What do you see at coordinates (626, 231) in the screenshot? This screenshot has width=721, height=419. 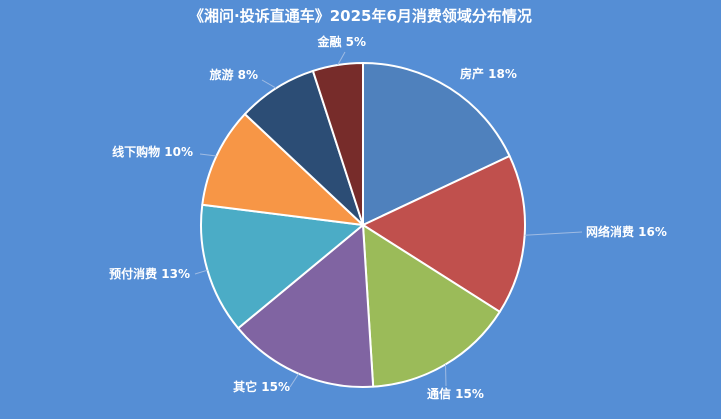 I see `data-label-2: 网络消费 16%` at bounding box center [626, 231].